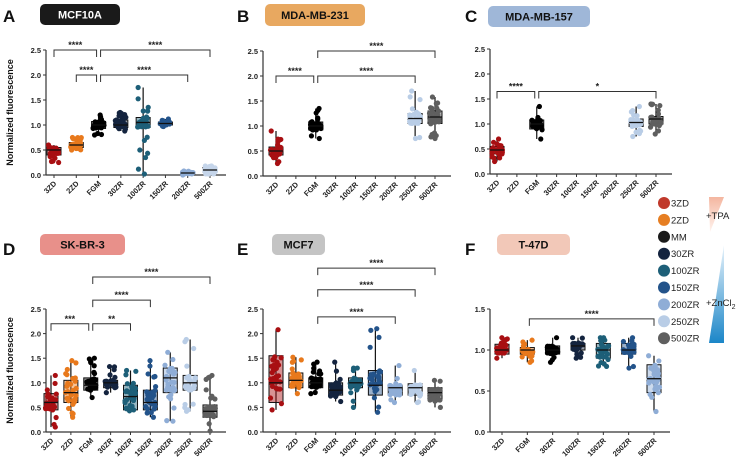 The image size is (745, 472). Describe the element at coordinates (664, 219) in the screenshot. I see `legend-swatch` at that location.